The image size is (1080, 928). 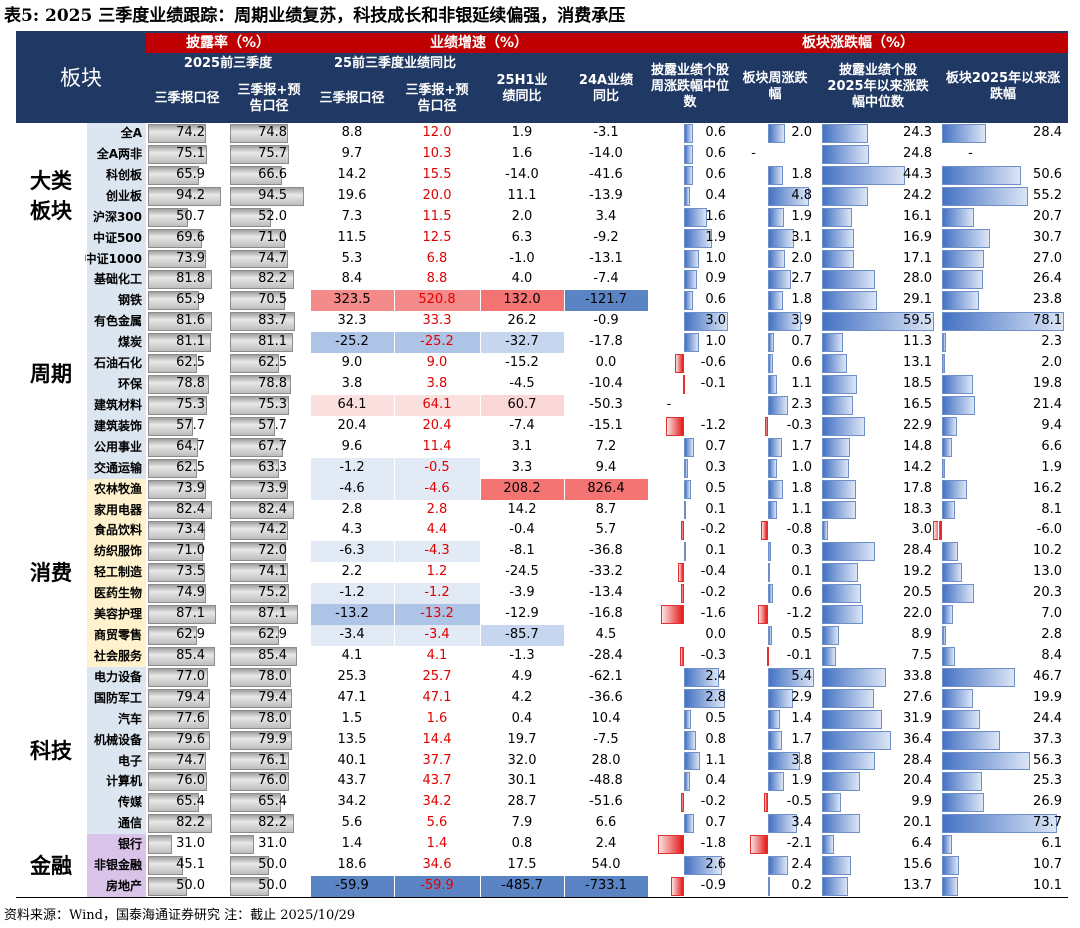 What do you see at coordinates (799, 614) in the screenshot?
I see `change-value: -1.2` at bounding box center [799, 614].